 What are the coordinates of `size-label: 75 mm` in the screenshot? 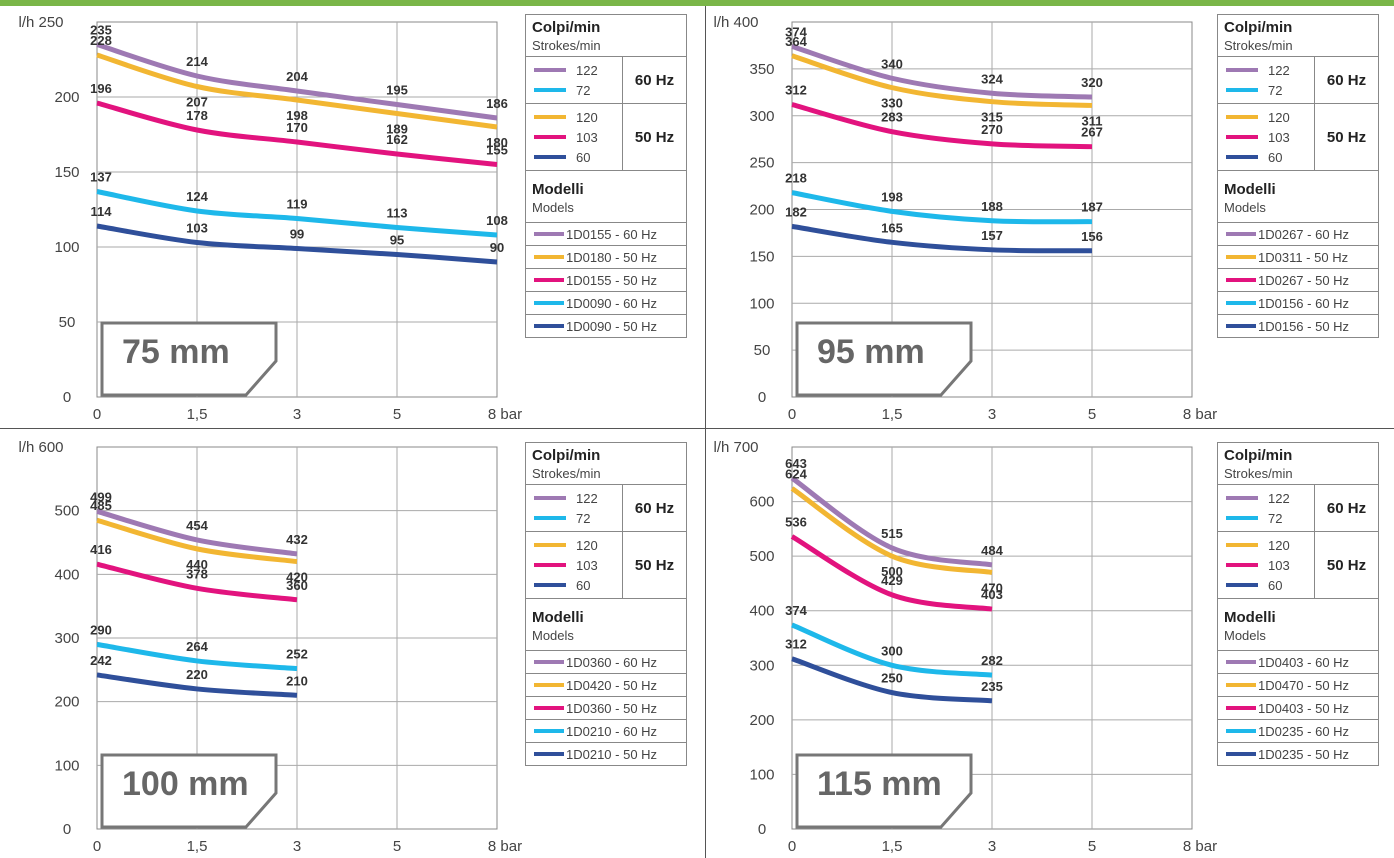 It's located at (176, 352).